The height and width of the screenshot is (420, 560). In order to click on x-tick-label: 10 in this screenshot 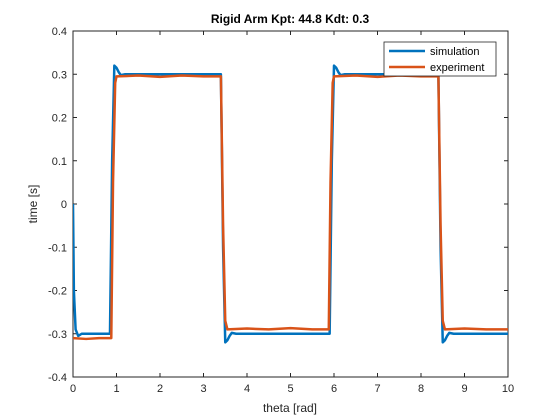, I will do `click(508, 389)`.